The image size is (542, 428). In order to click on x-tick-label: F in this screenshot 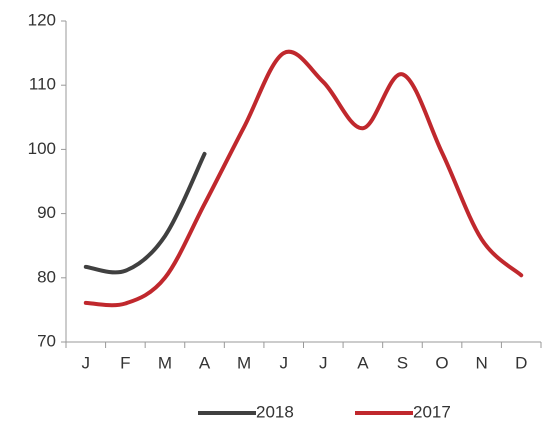, I will do `click(125, 362)`.